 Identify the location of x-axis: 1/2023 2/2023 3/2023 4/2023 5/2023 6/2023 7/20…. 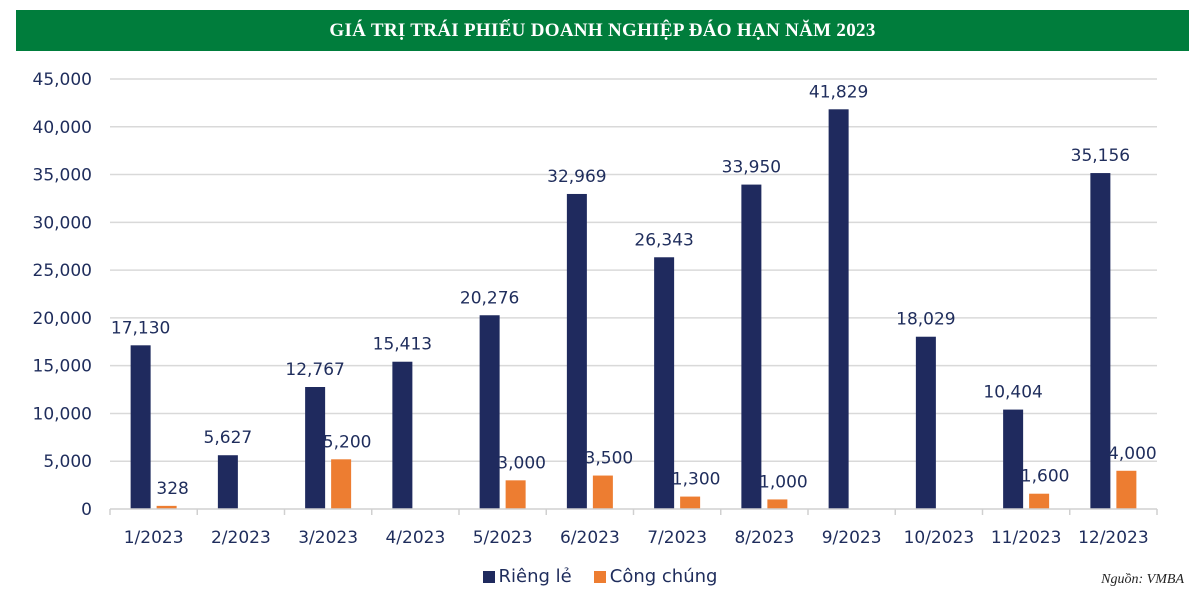
(633, 528).